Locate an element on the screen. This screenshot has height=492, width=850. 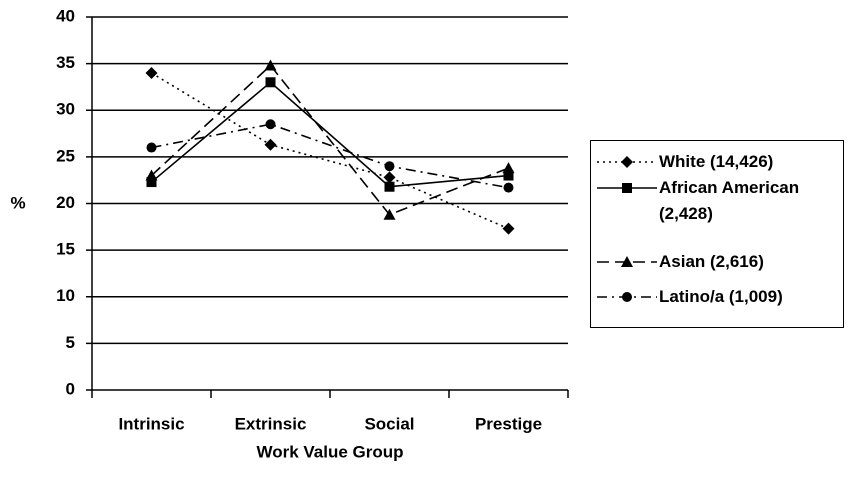
x-axis-title: Work Value Group is located at coordinates (329, 451).